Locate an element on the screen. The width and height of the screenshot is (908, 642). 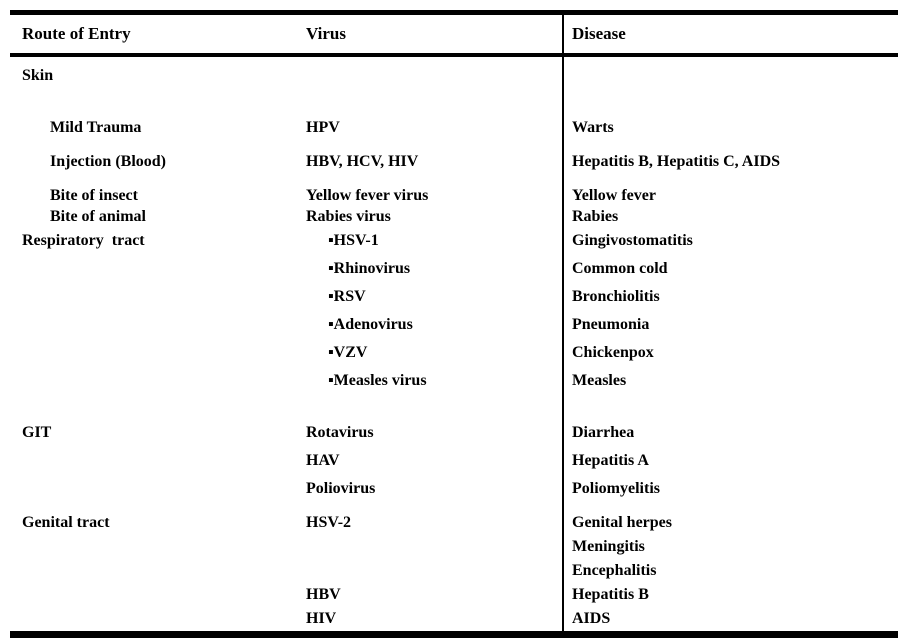
route-bite-of-insect: Bite of insect is located at coordinates (94, 195).